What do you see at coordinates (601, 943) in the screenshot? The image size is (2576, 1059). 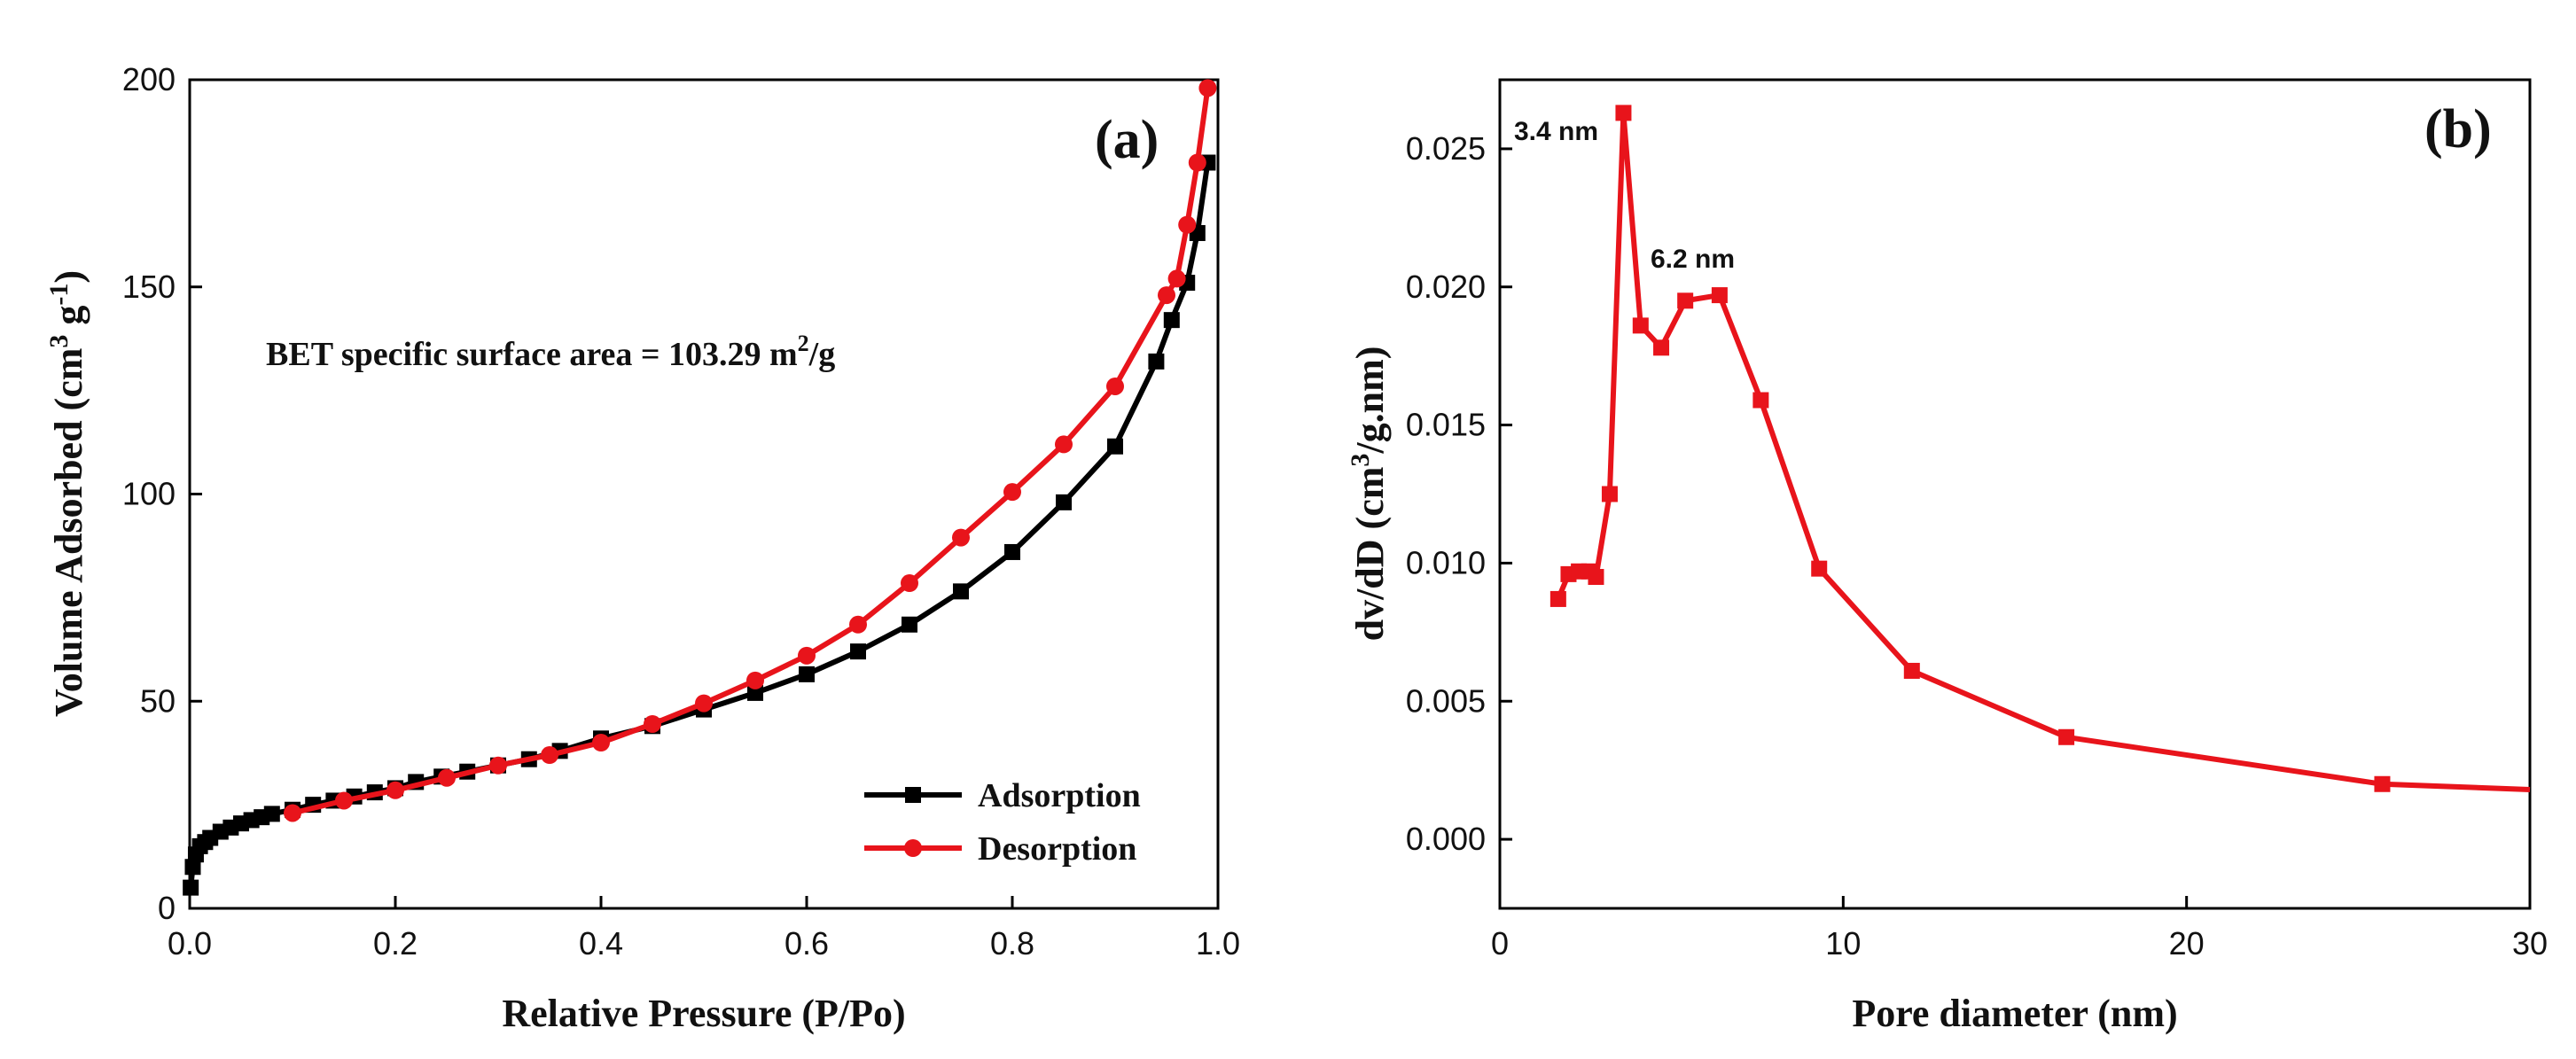 I see `a-x-tick-label: 0.4` at bounding box center [601, 943].